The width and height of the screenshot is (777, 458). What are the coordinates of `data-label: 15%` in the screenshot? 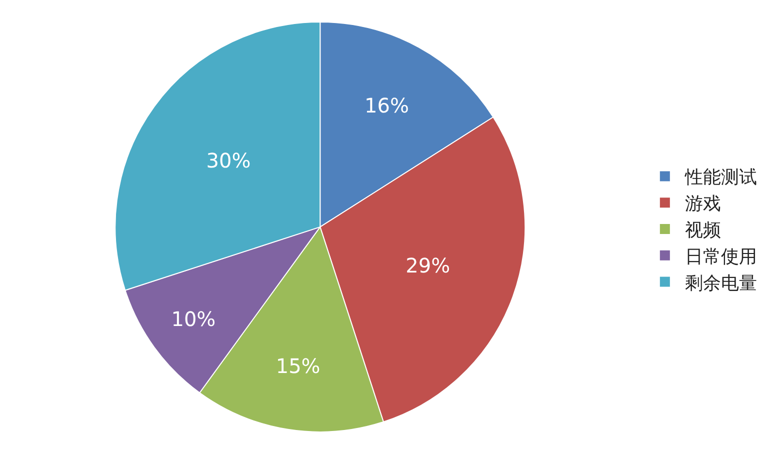 It's located at (298, 366).